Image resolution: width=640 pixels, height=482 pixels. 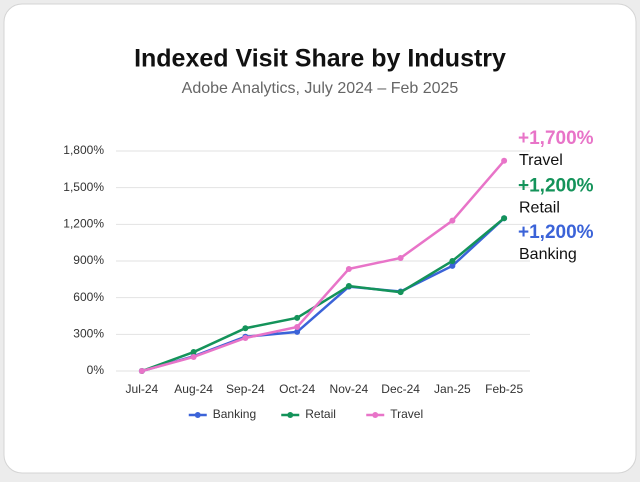 I want to click on x-tick-label: Dec-24, so click(x=400, y=389).